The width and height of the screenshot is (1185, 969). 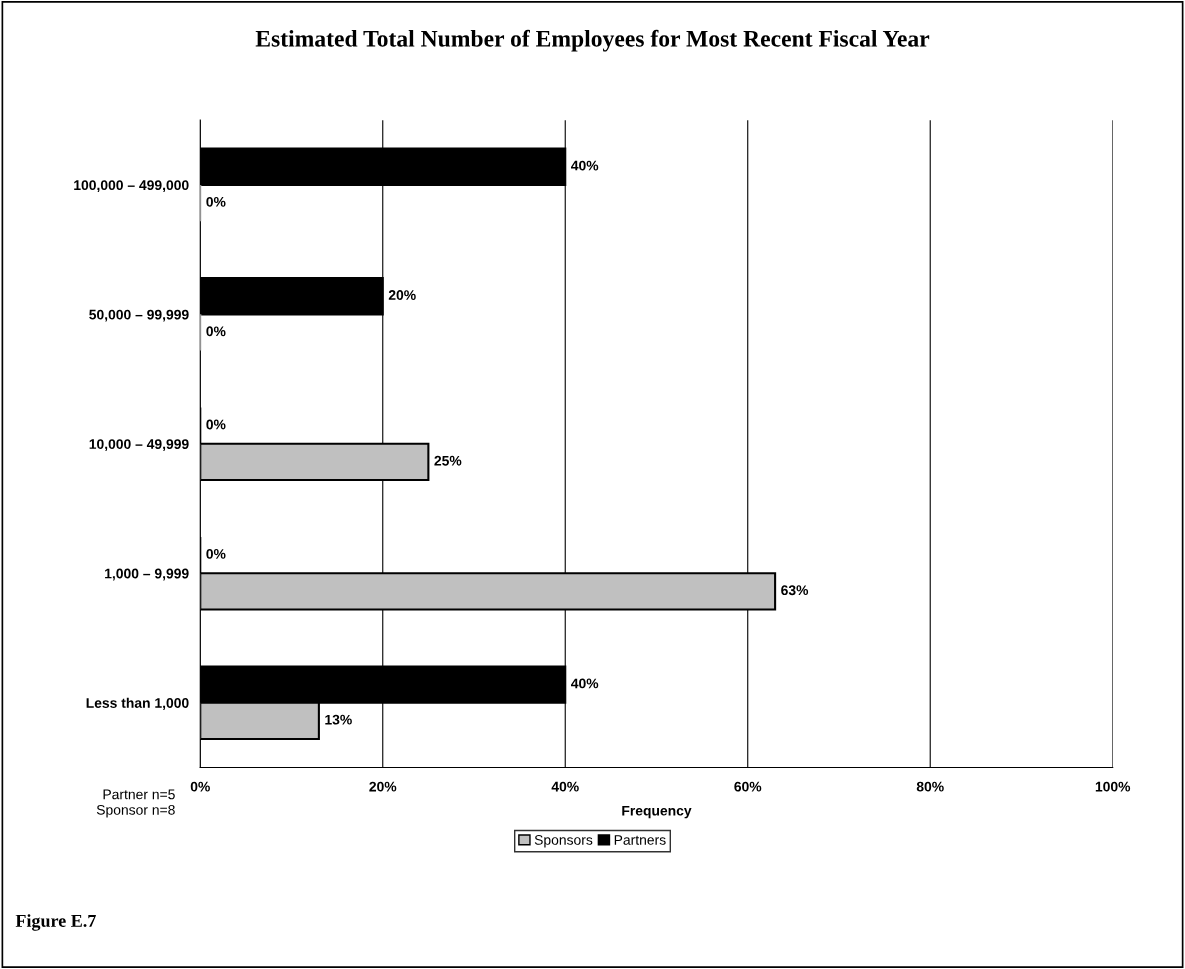 I want to click on data-label: 13%, so click(x=338, y=719).